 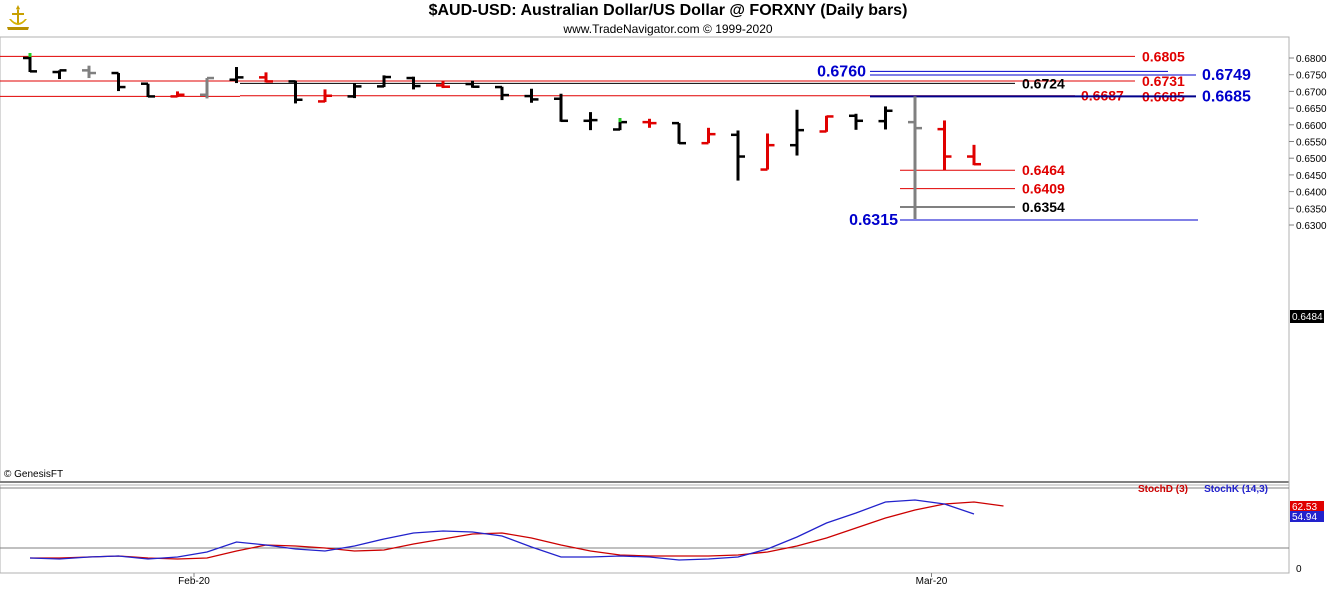 What do you see at coordinates (1304, 507) in the screenshot?
I see `stoch-d-value: 62.53` at bounding box center [1304, 507].